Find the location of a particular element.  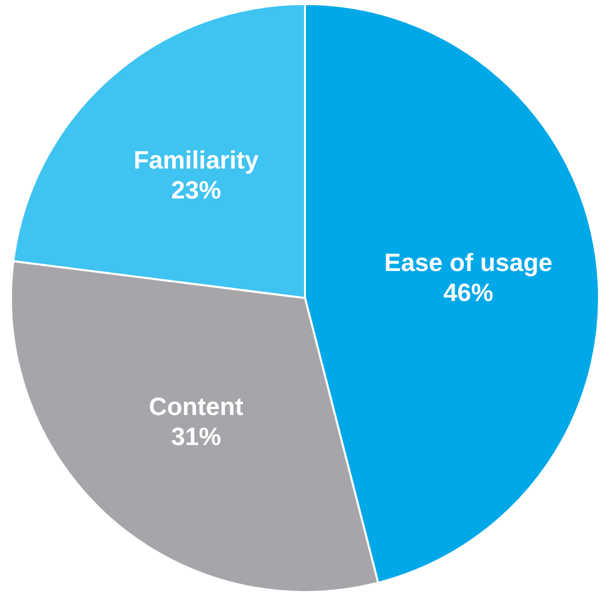

slice-label: Familiarity is located at coordinates (196, 160).